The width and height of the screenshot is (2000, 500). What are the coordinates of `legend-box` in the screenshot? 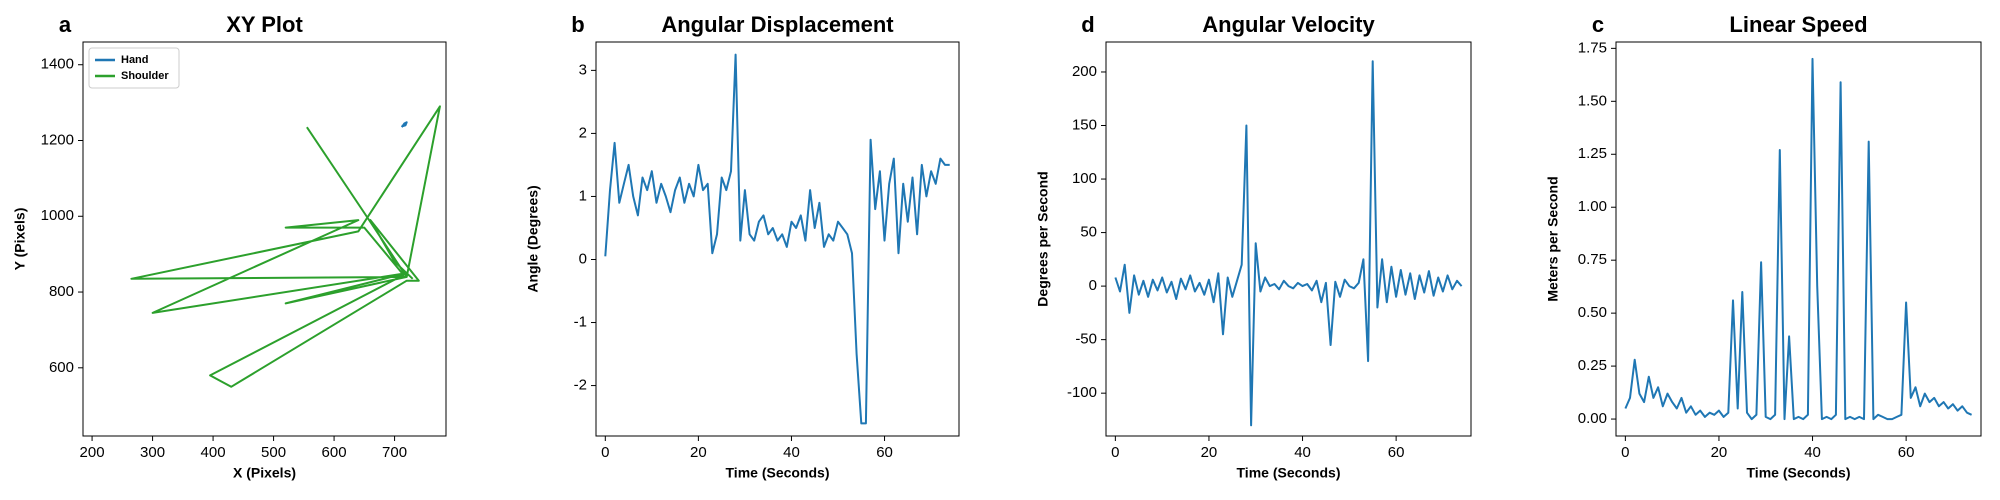 It's located at (134, 68).